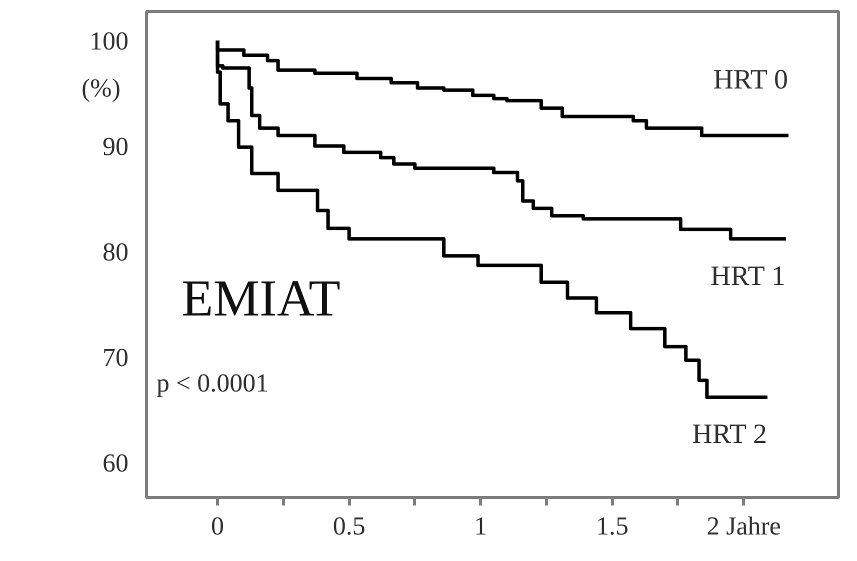  Describe the element at coordinates (748, 276) in the screenshot. I see `series-label: HRT 1` at that location.